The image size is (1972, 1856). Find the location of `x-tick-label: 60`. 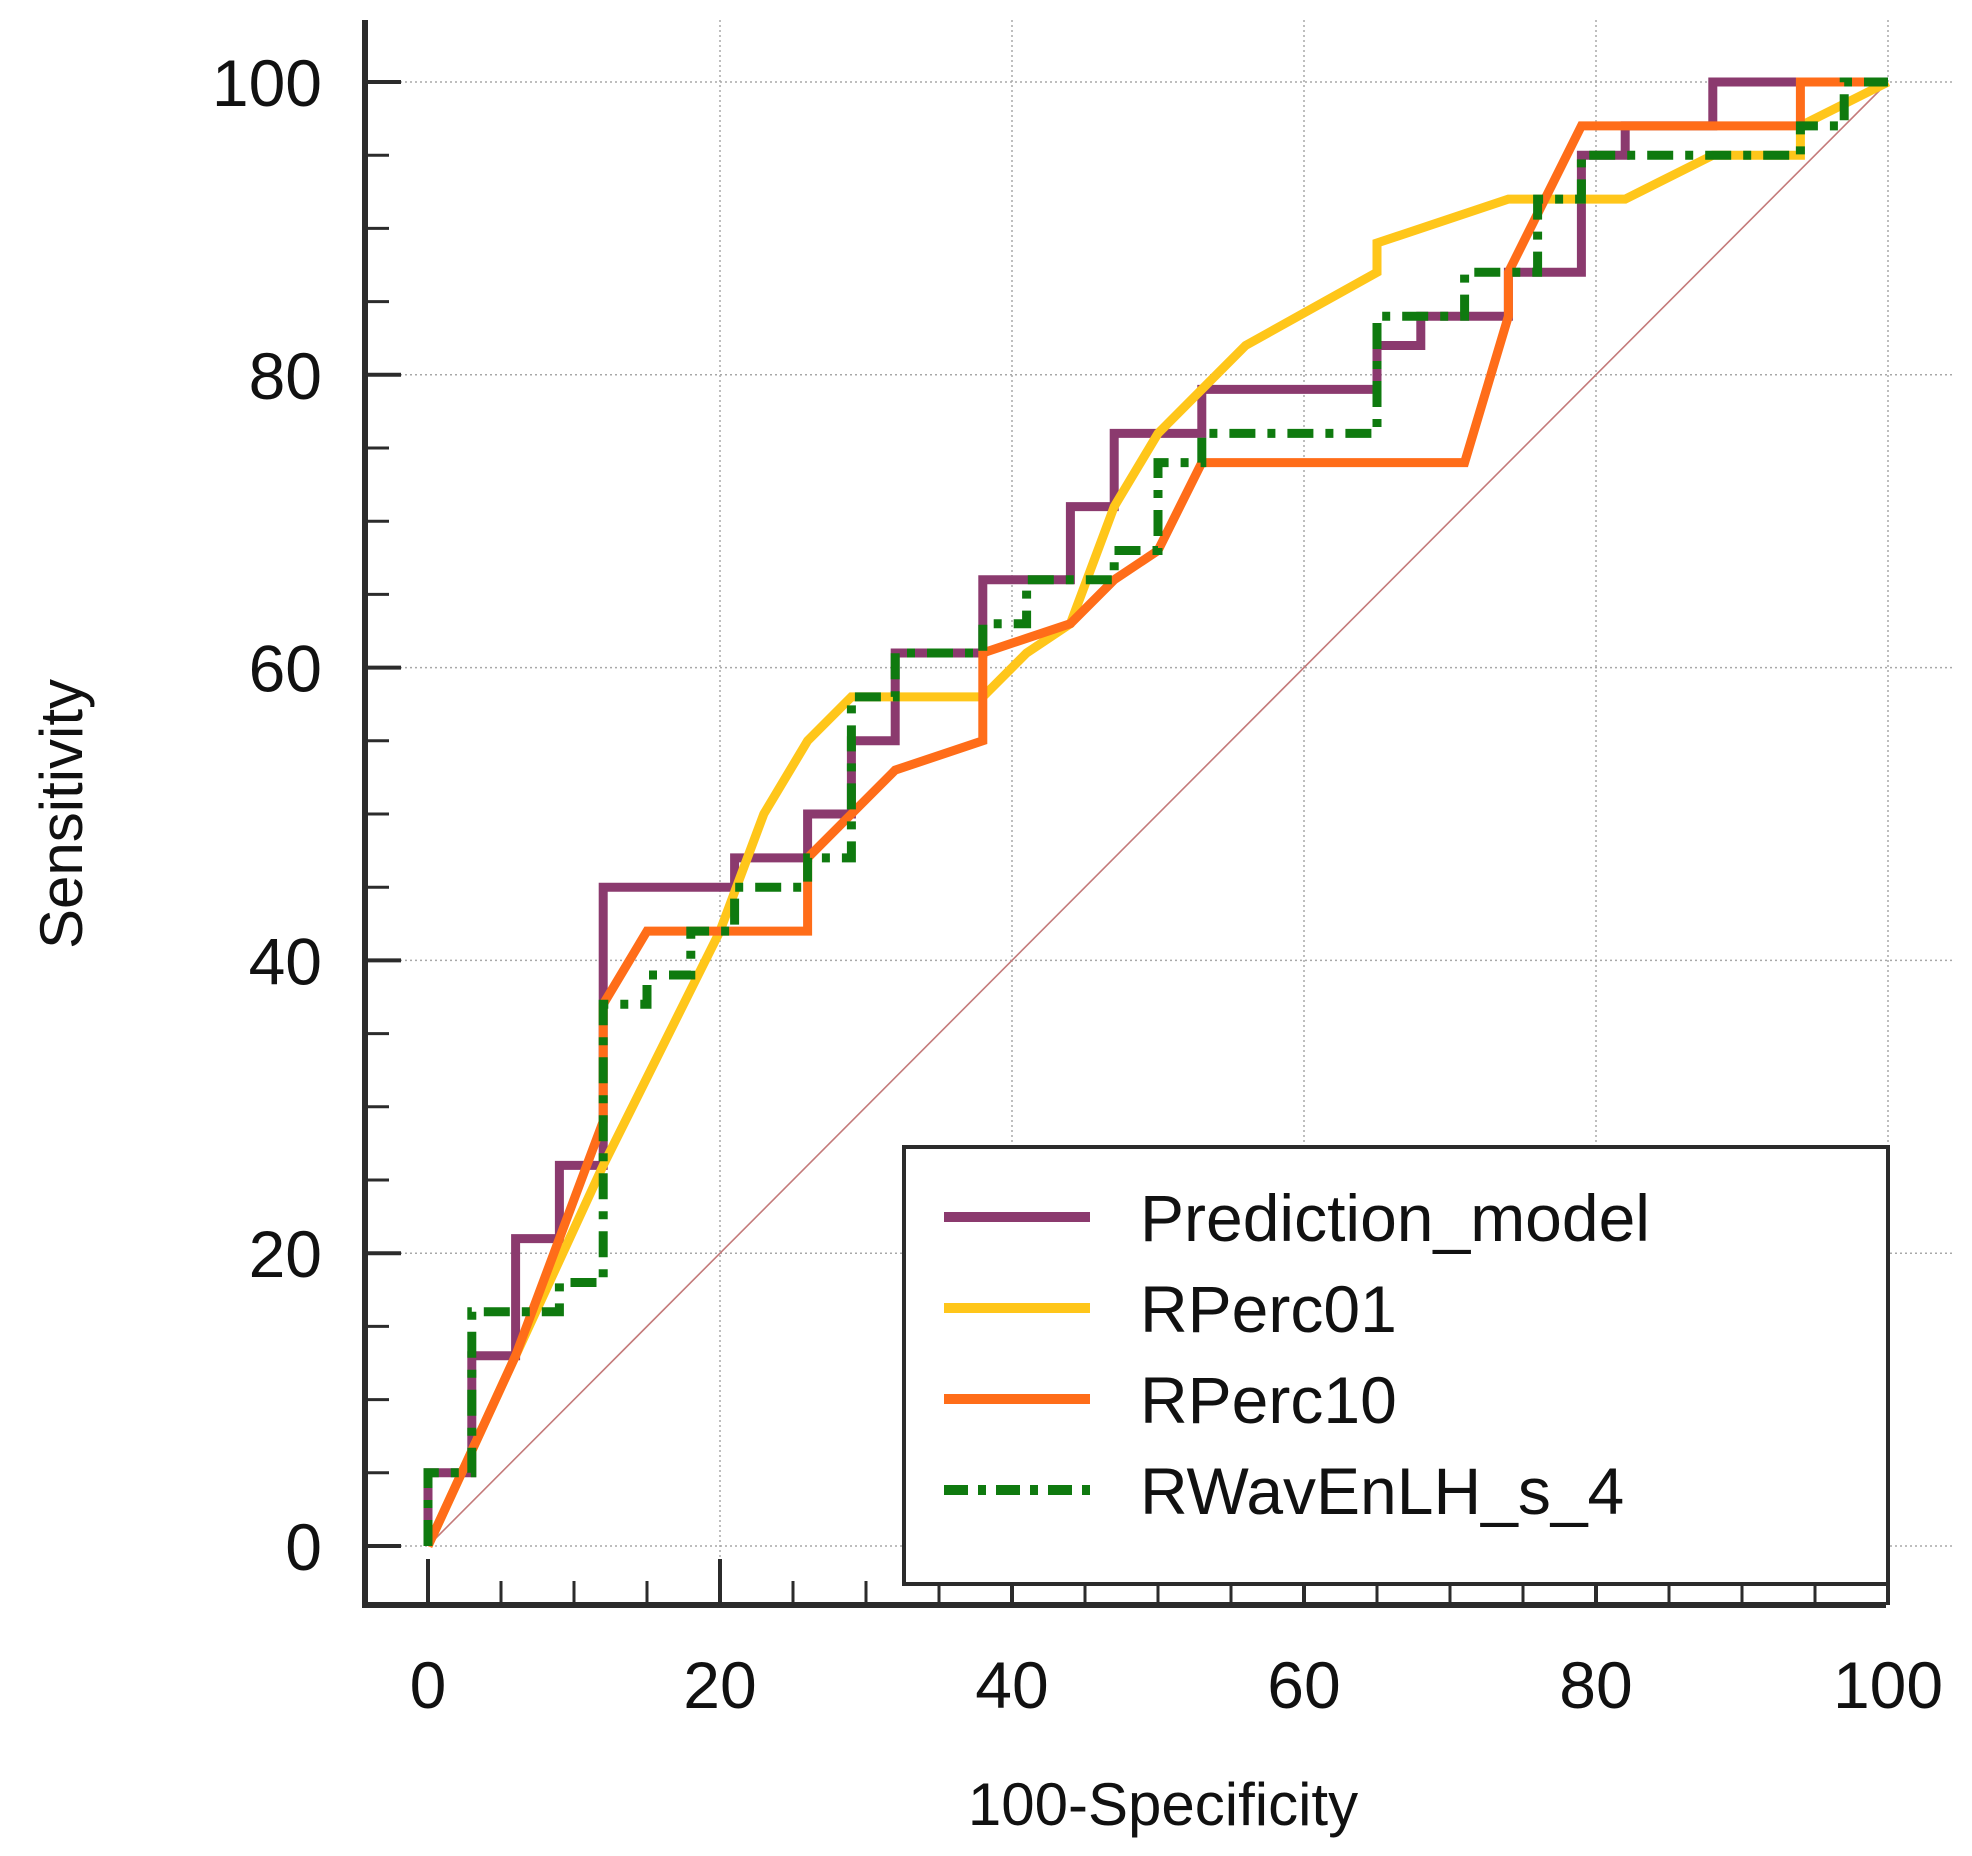

x-tick-label: 60 is located at coordinates (1303, 1685).